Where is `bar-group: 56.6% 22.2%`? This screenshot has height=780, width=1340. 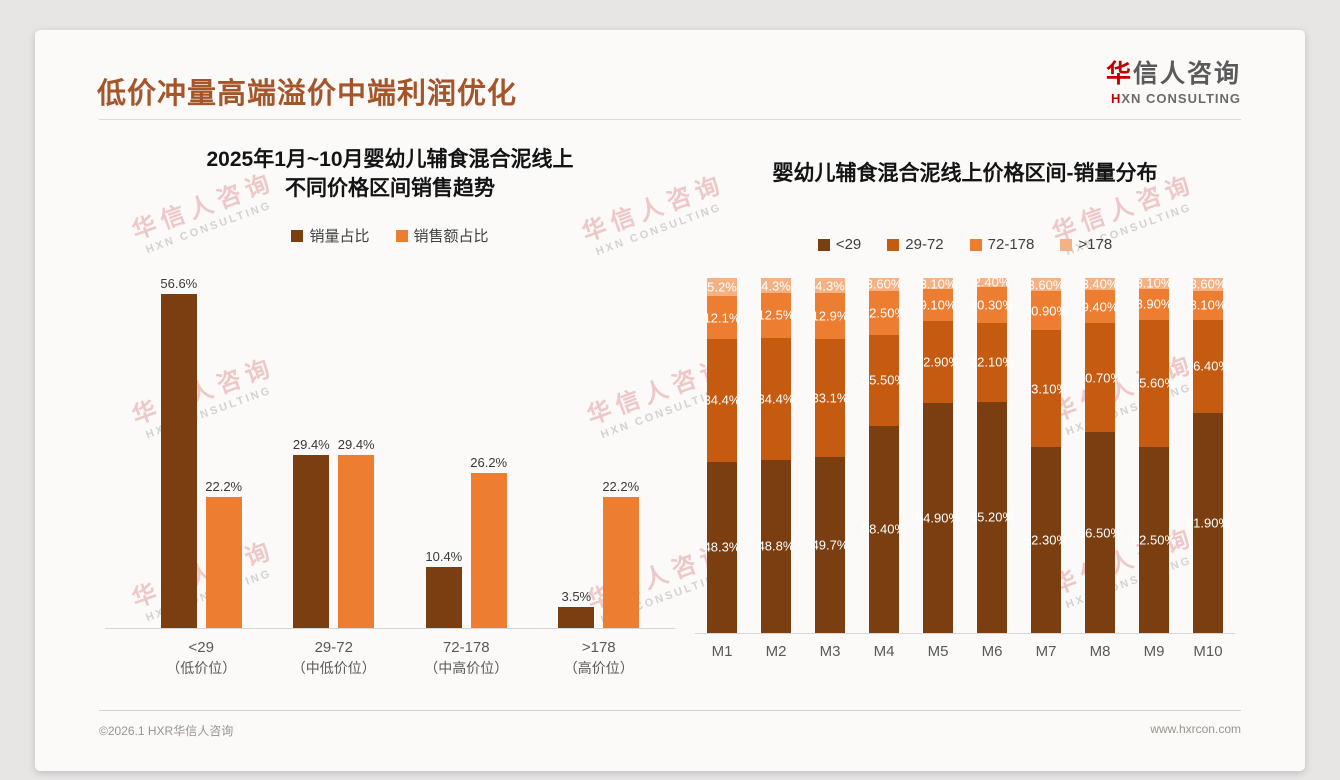 bar-group: 56.6% 22.2% is located at coordinates (201, 452).